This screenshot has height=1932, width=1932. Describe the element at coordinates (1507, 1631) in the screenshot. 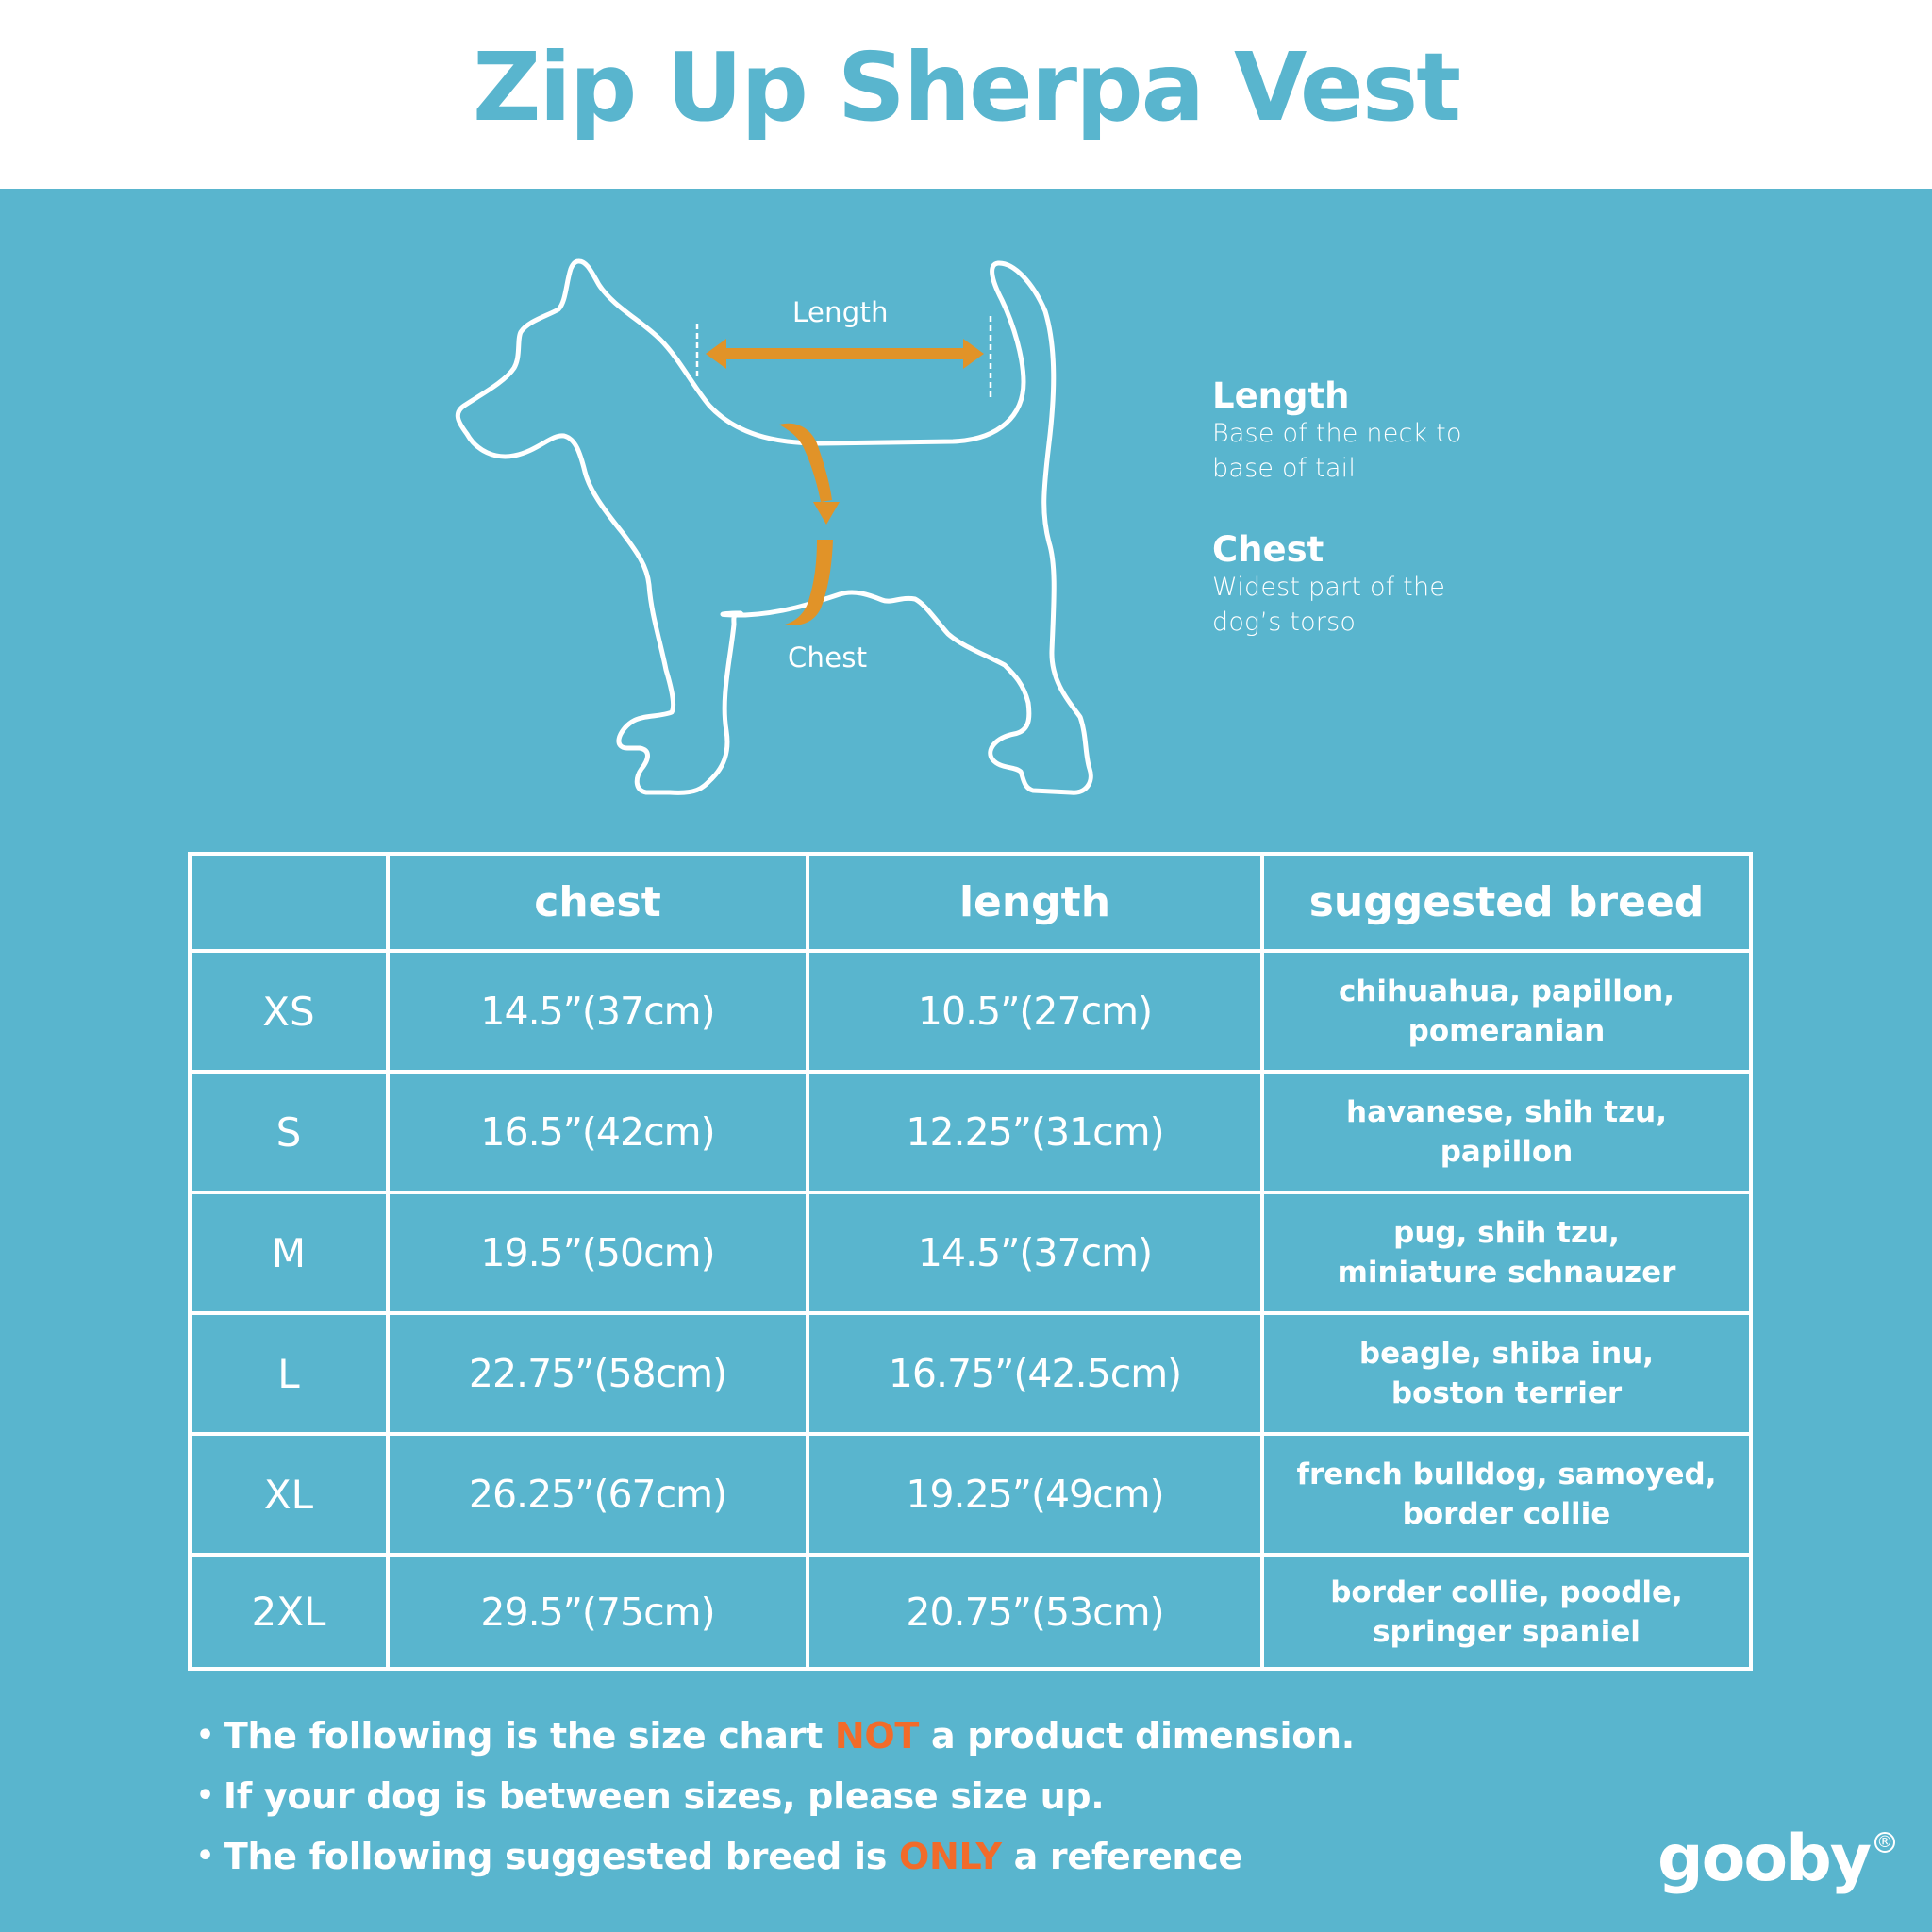

I see `breed-line: springer spaniel` at that location.